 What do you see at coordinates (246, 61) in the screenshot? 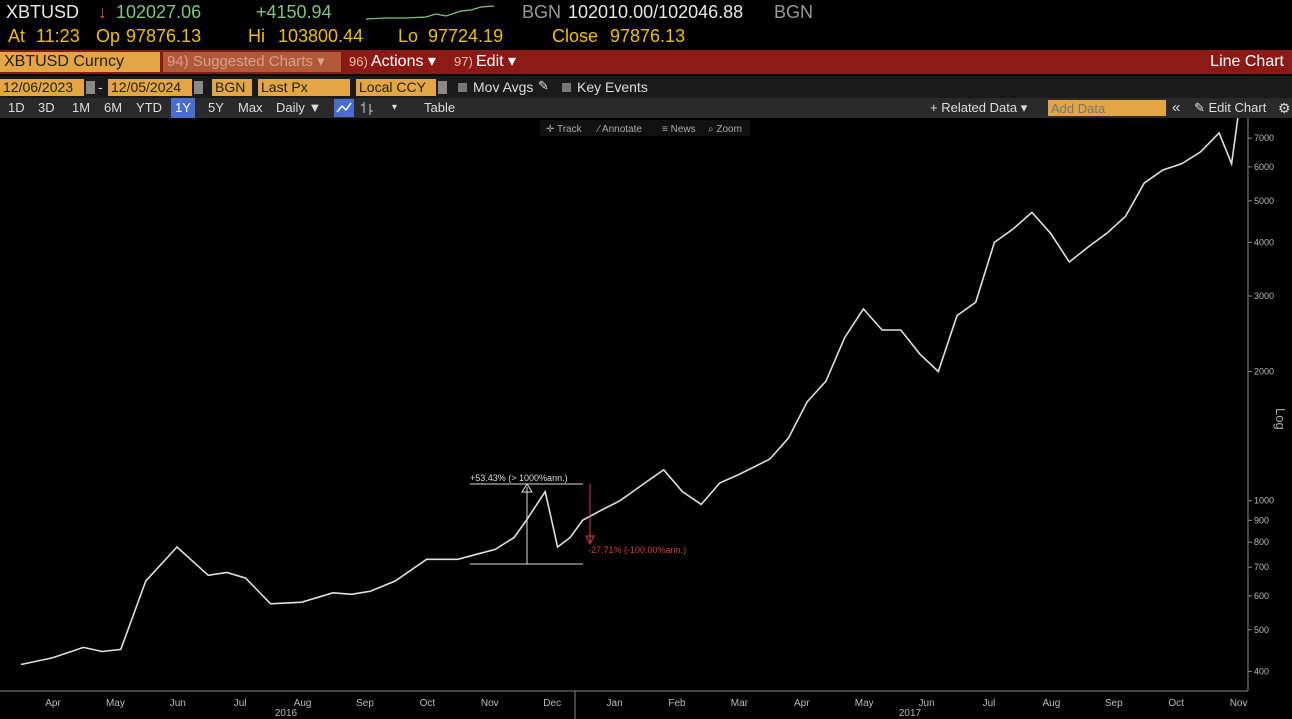
I see `suggested-charts-label: 94) Suggested Charts ▾` at bounding box center [246, 61].